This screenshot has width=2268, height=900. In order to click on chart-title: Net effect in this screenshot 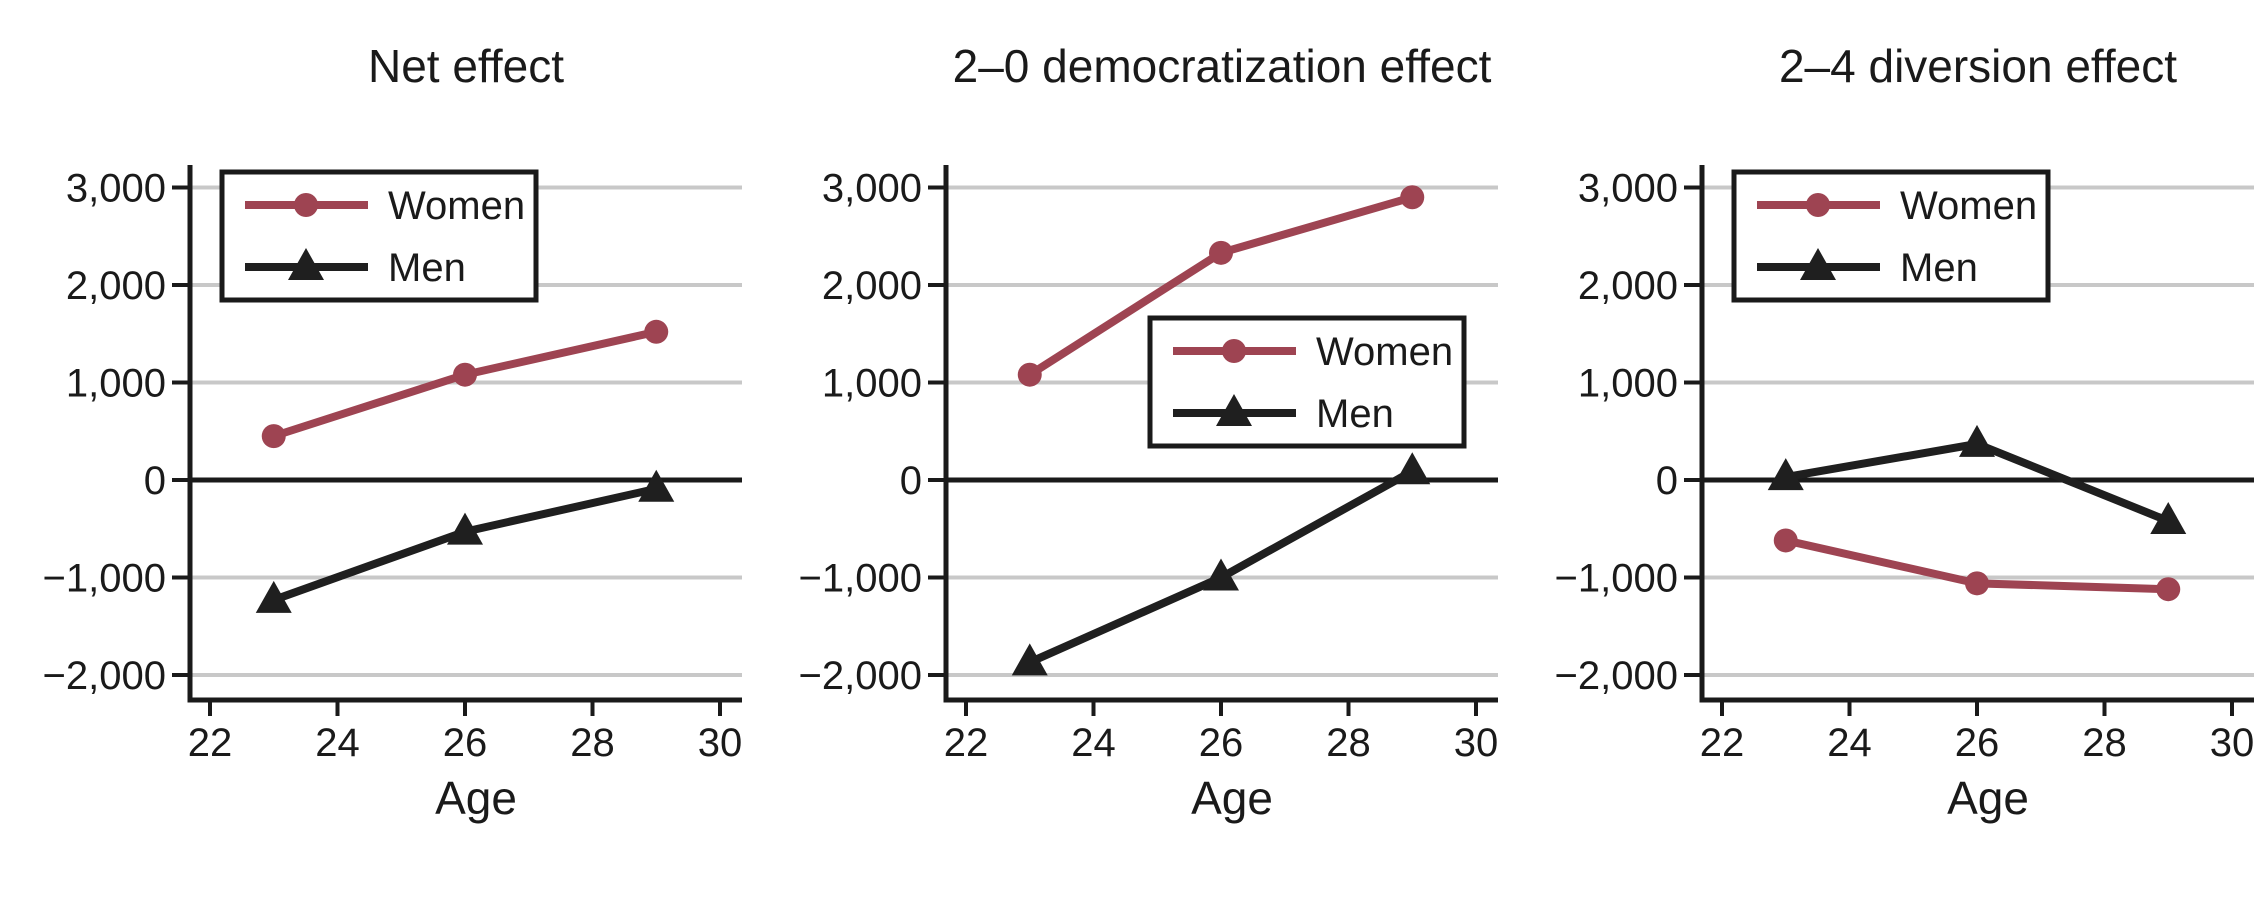, I will do `click(466, 66)`.